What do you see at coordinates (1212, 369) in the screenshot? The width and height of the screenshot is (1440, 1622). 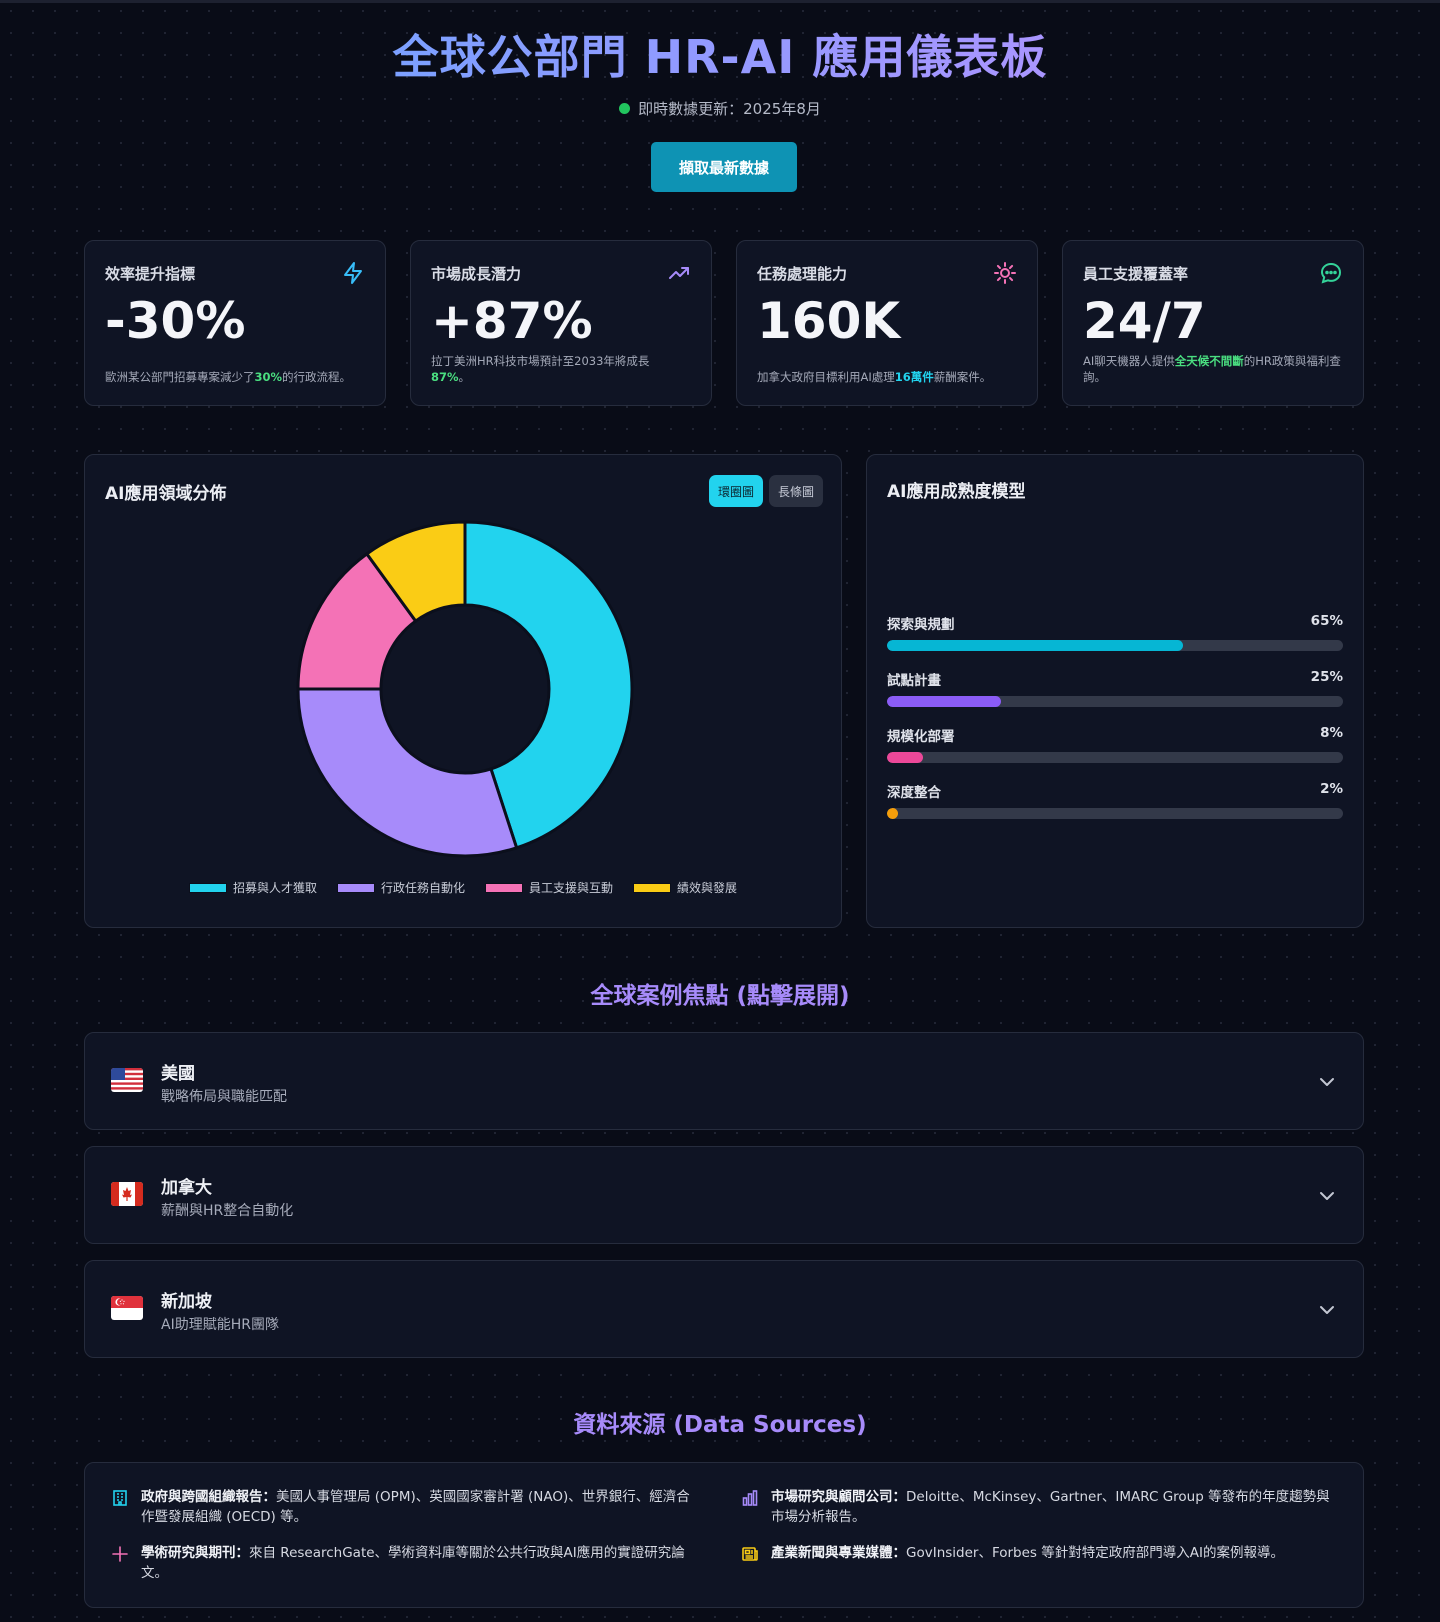 I see `stat-description: AI聊天機器人提供全天候不間斷的HR政策與福利查詢。` at bounding box center [1212, 369].